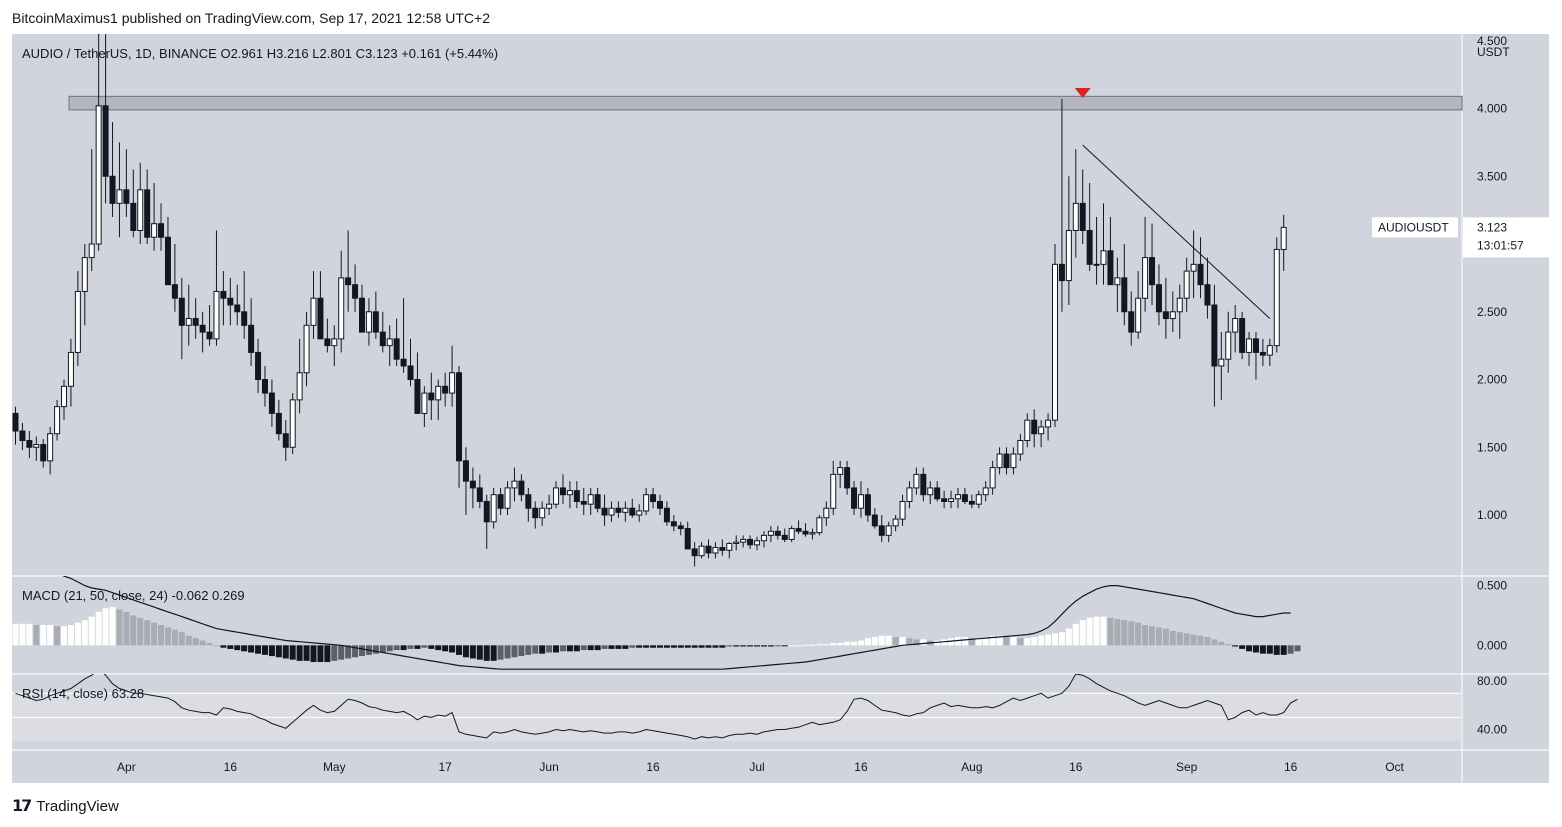 The height and width of the screenshot is (827, 1562). What do you see at coordinates (121, 53) in the screenshot?
I see `legend-value: AUDIO / TetherUS, 1D, BINANCE` at bounding box center [121, 53].